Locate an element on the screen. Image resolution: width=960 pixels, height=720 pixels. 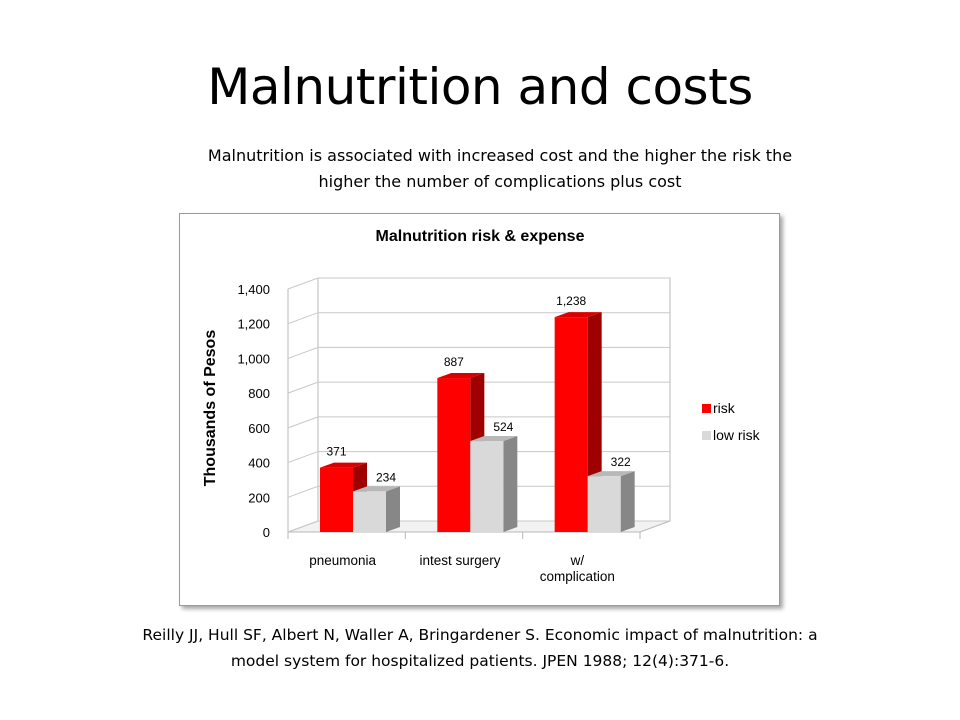
data-label: 524 is located at coordinates (503, 427).